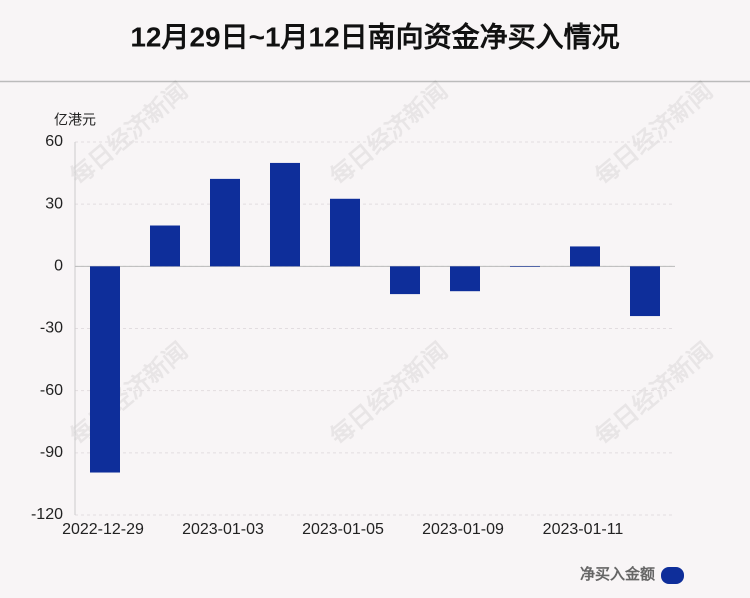 Image resolution: width=750 pixels, height=598 pixels. What do you see at coordinates (47, 514) in the screenshot?
I see `y-tick-label: -120` at bounding box center [47, 514].